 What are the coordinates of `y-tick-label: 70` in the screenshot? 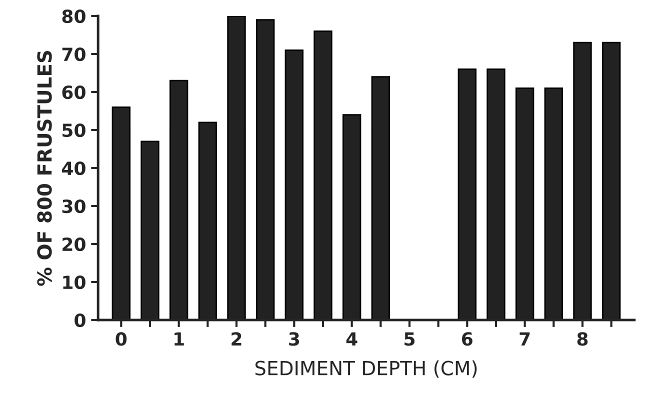 It's located at (74, 54).